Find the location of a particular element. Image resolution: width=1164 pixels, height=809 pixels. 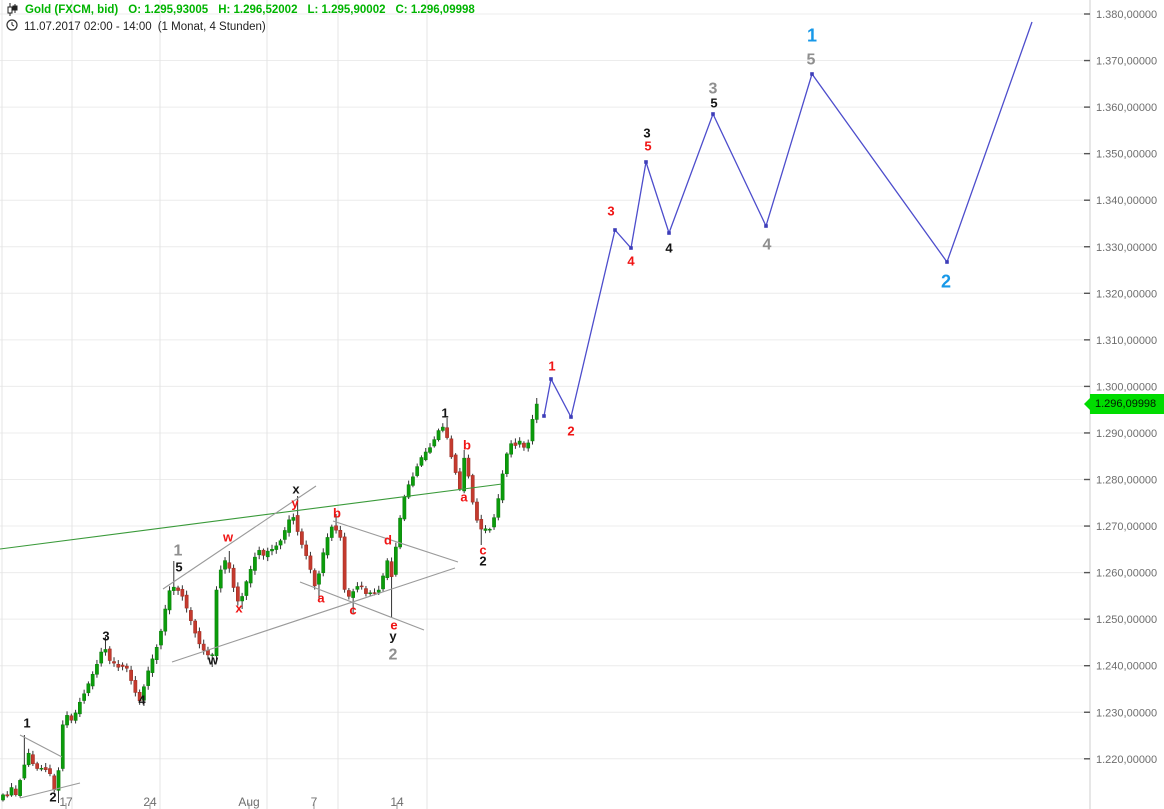

wave-label-gray: 4 is located at coordinates (767, 245).